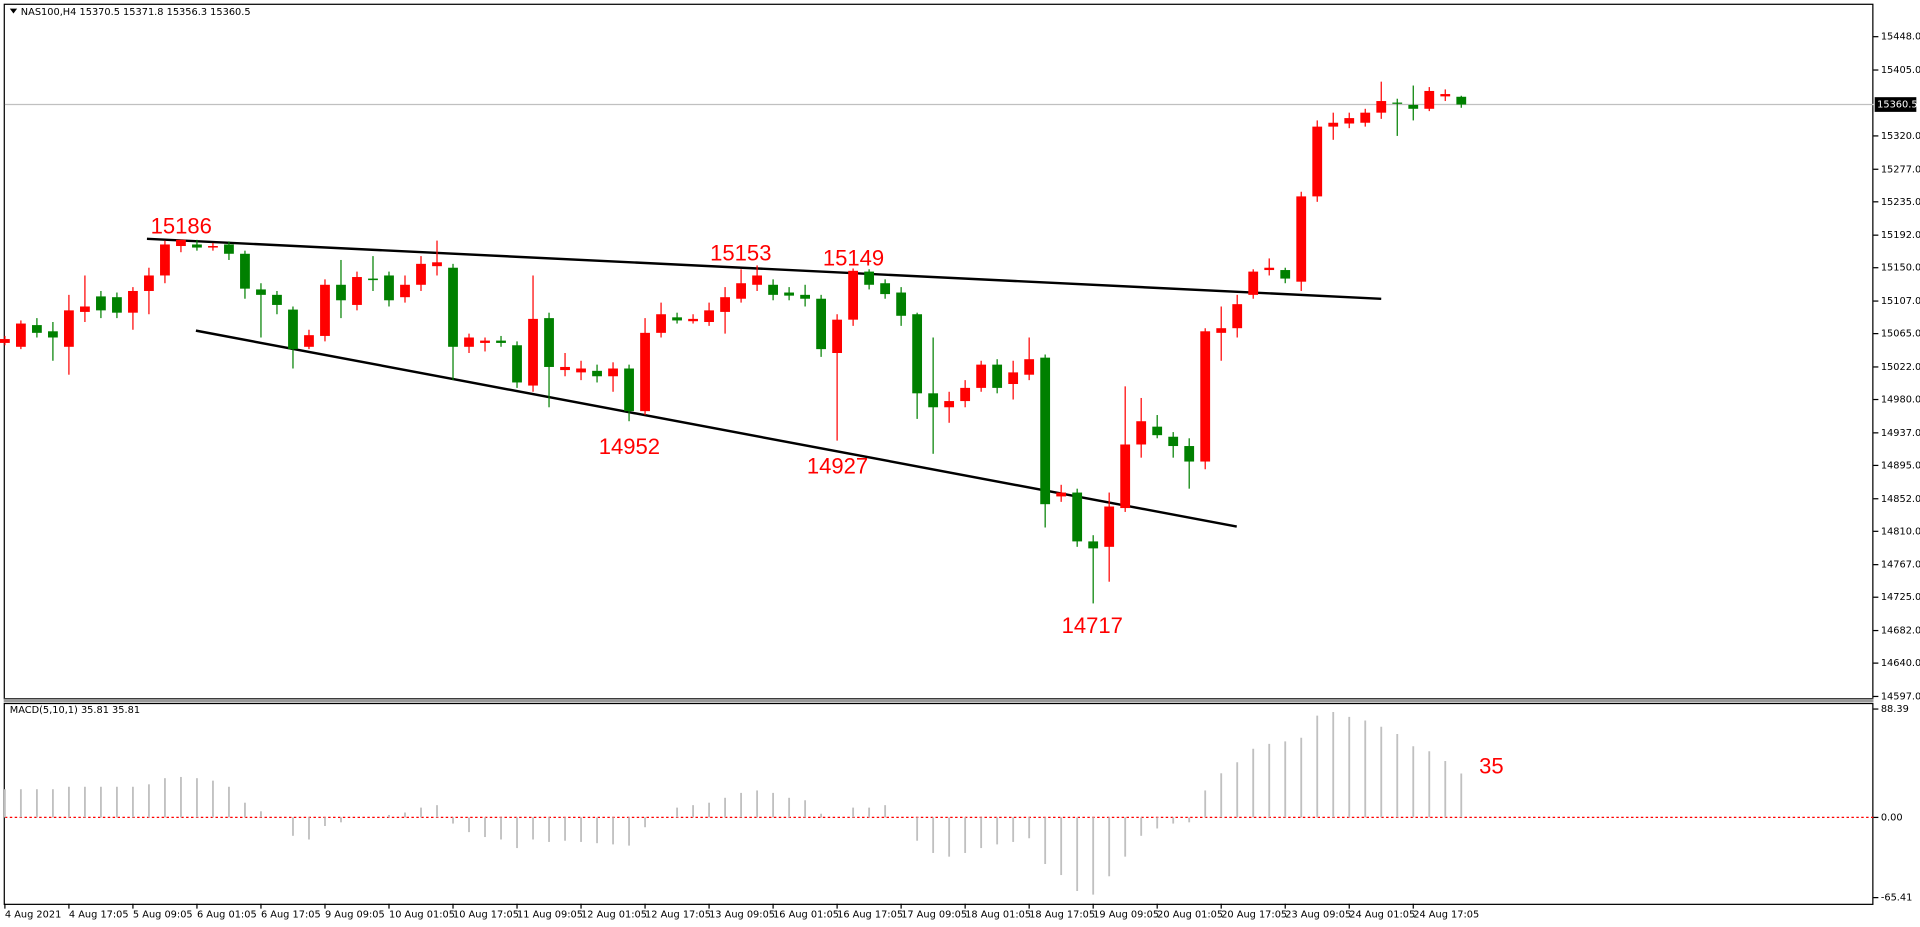 This screenshot has width=1920, height=927. Describe the element at coordinates (1900, 597) in the screenshot. I see `y-tick-label: 14725.0` at that location.